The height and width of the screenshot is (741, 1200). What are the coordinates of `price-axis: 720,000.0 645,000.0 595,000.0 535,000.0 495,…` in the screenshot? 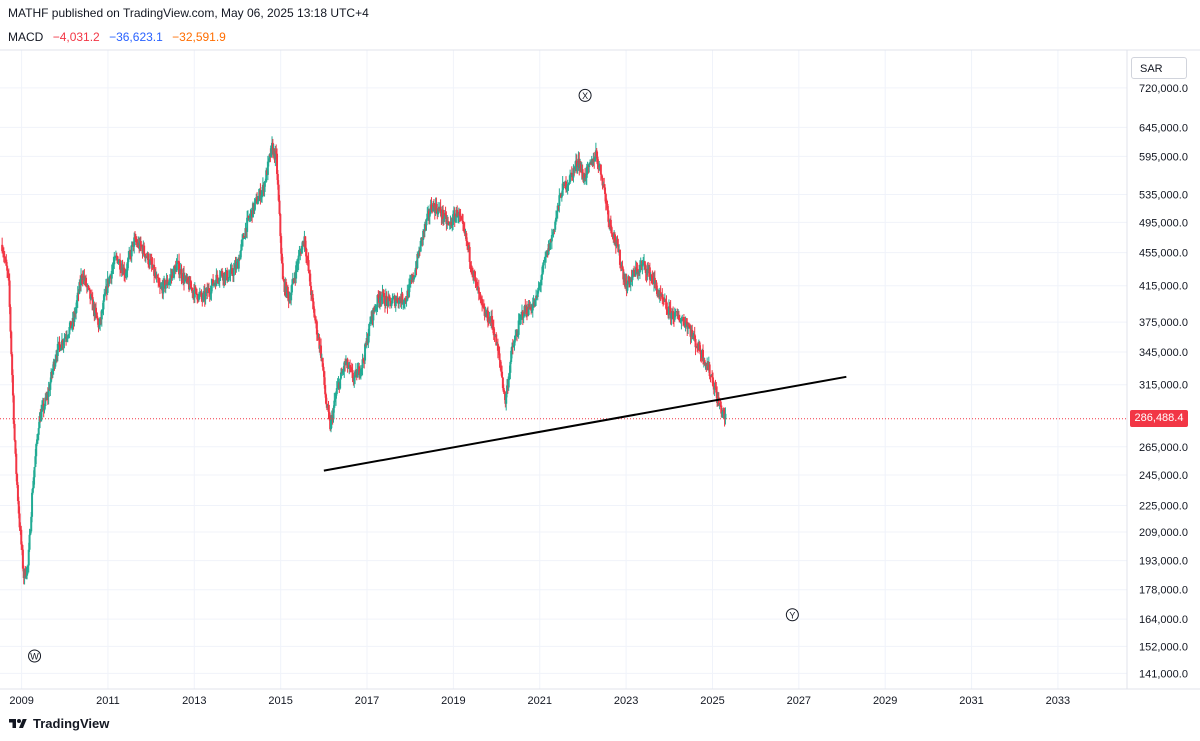 It's located at (1163, 382).